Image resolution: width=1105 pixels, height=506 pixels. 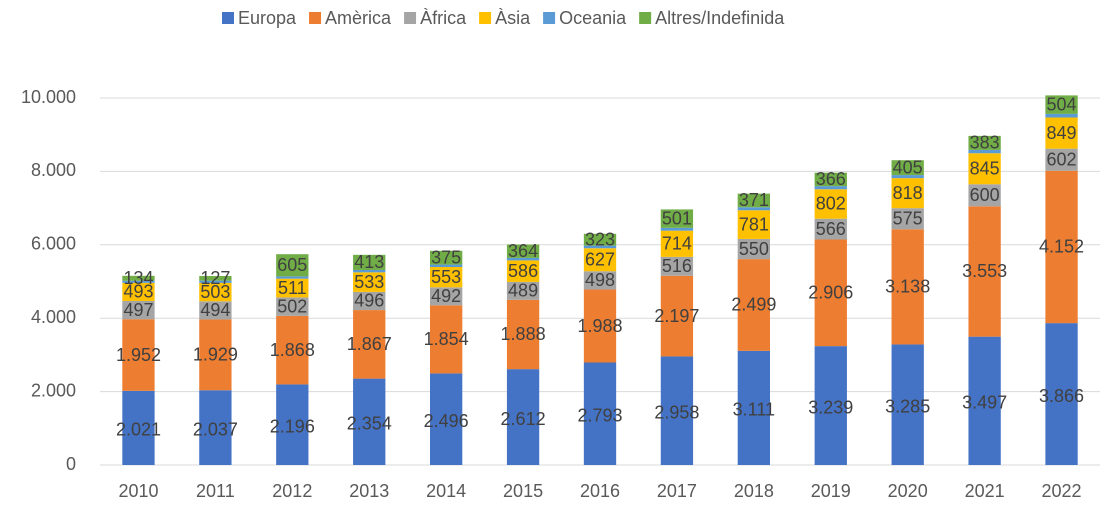 What do you see at coordinates (513, 18) in the screenshot?
I see `legend-label: Àsia` at bounding box center [513, 18].